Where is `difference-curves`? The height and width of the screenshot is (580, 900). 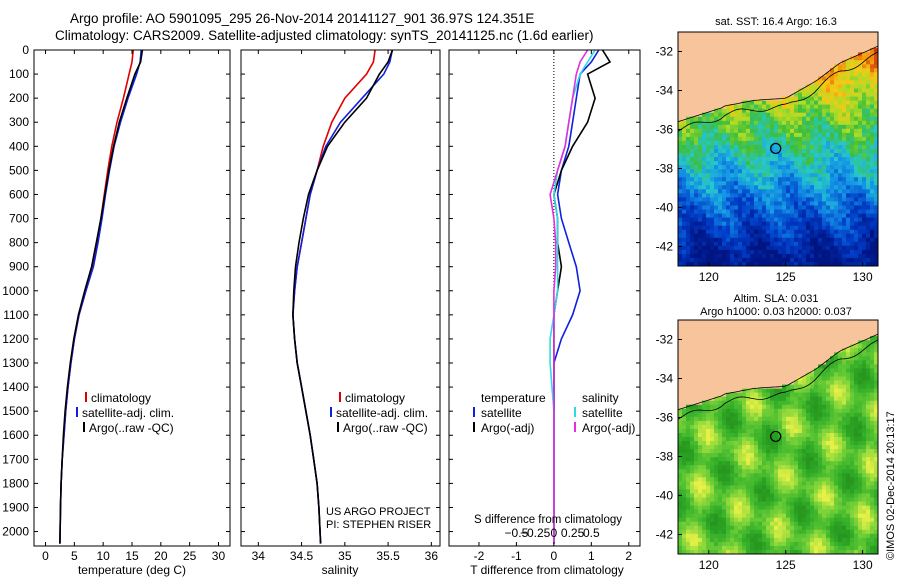
difference-curves is located at coordinates (580, 297).